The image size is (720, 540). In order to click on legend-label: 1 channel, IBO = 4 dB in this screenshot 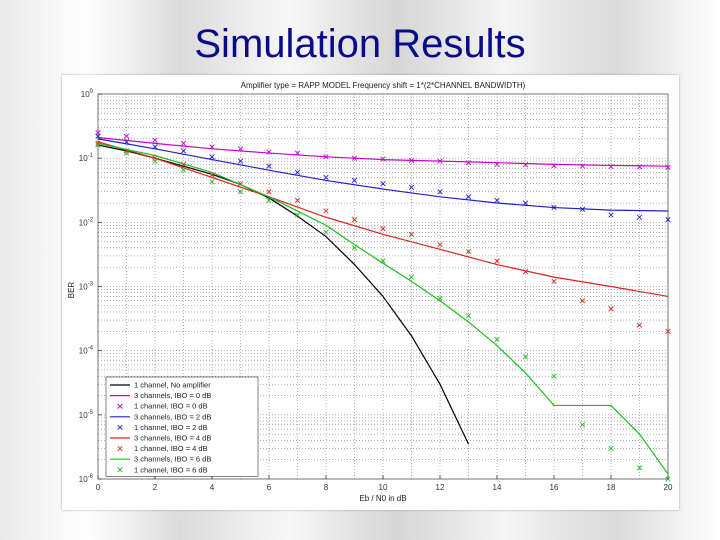, I will do `click(171, 448)`.